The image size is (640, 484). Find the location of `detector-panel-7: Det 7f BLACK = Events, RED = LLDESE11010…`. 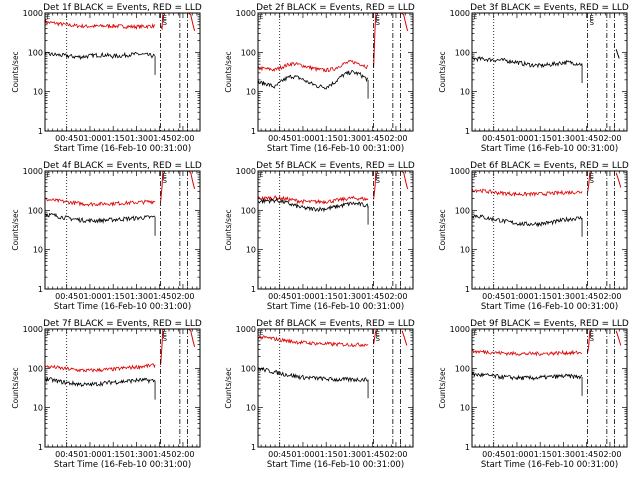

detector-panel-7: Det 7f BLACK = Events, RED = LLDESE11010… is located at coordinates (106, 394).